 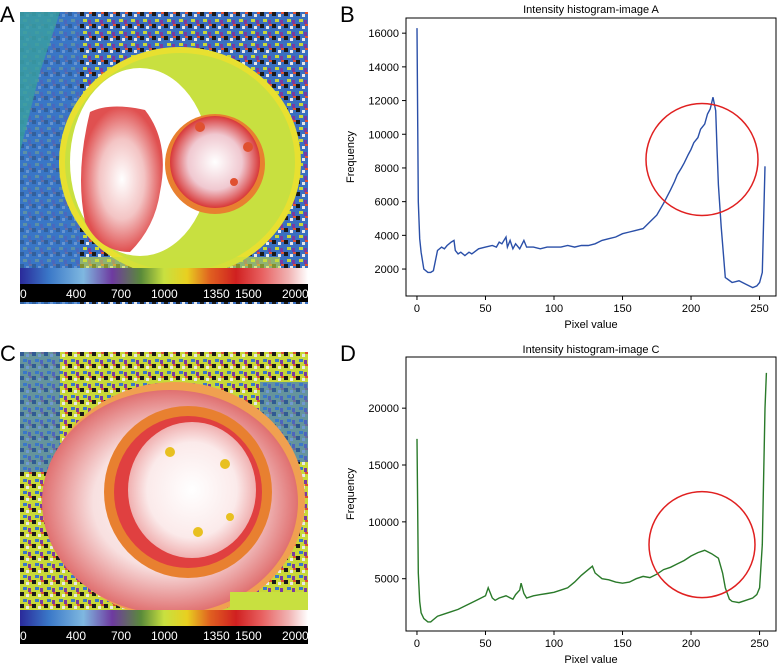 I want to click on y-tick-label: 6000, so click(x=387, y=203).